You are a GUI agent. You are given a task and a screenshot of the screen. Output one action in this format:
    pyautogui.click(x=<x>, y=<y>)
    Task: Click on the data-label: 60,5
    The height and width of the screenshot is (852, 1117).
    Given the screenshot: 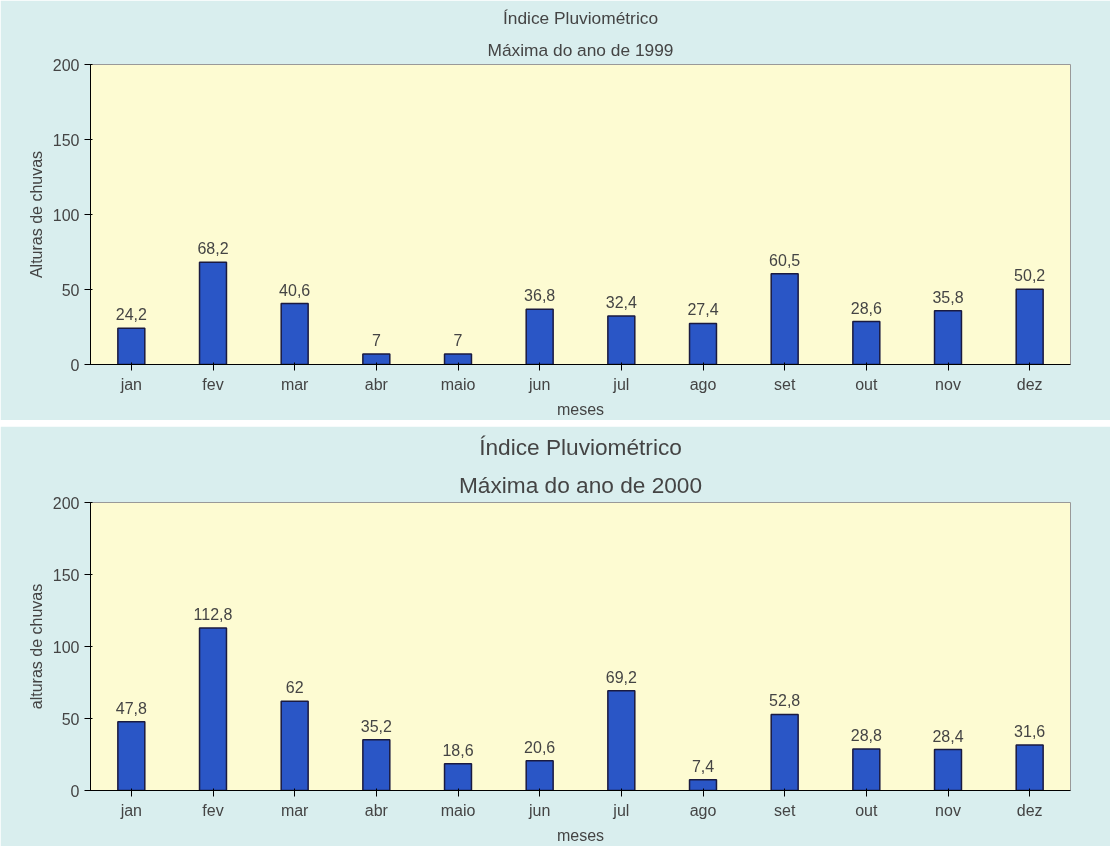 What is the action you would take?
    pyautogui.click(x=785, y=260)
    